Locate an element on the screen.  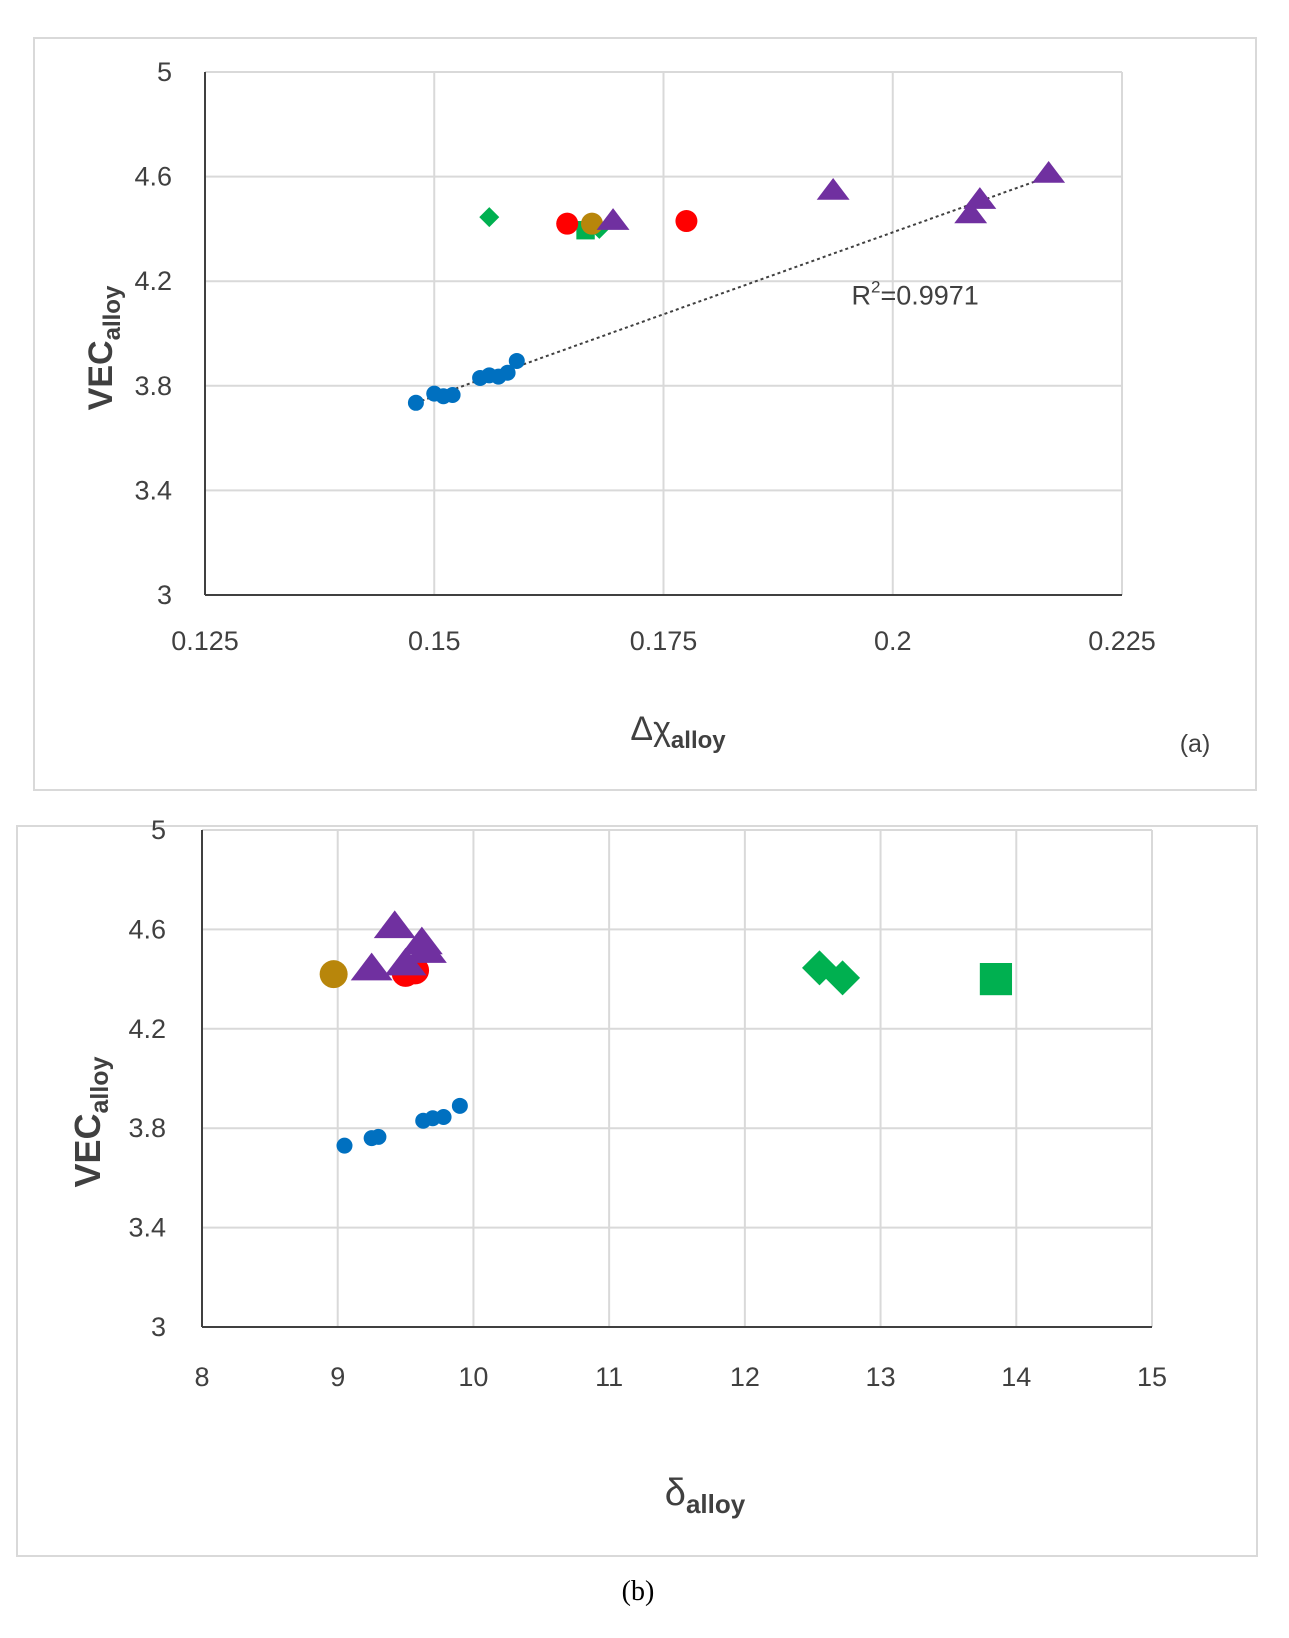
panel-b-ylabel-main: VEC is located at coordinates (87, 1150).